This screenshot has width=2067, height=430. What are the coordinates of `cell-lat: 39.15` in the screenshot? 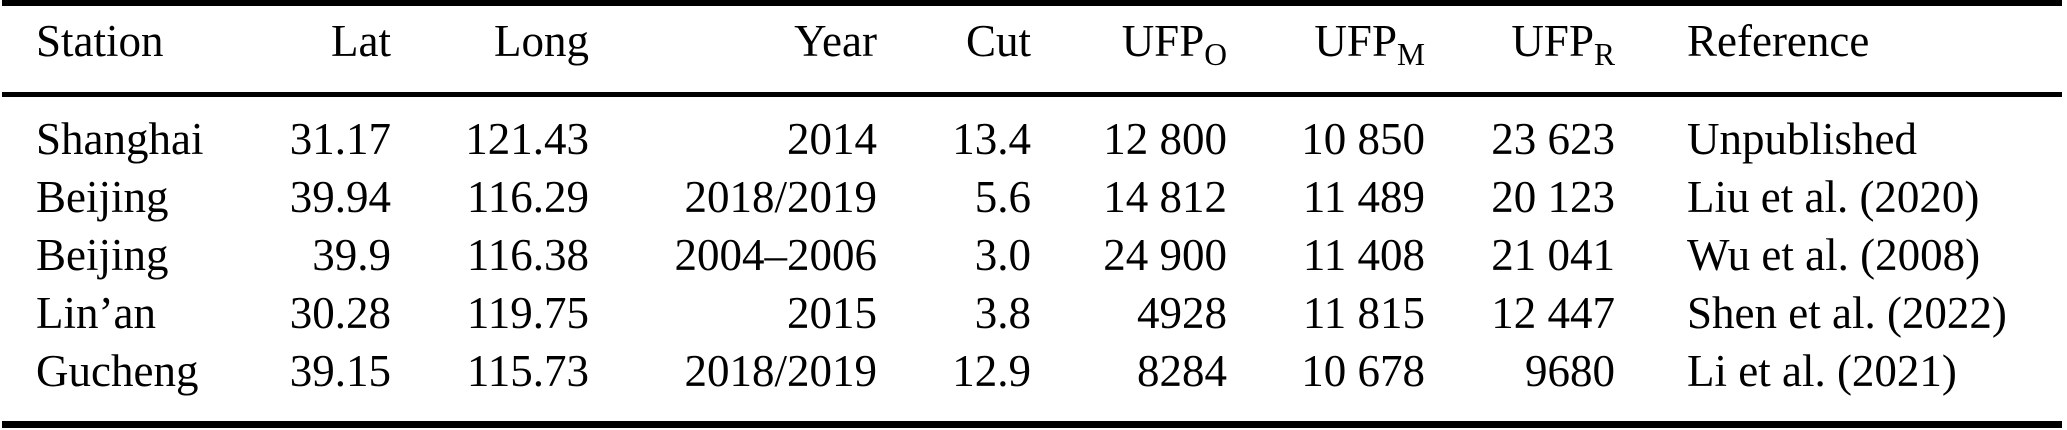 It's located at (340, 371).